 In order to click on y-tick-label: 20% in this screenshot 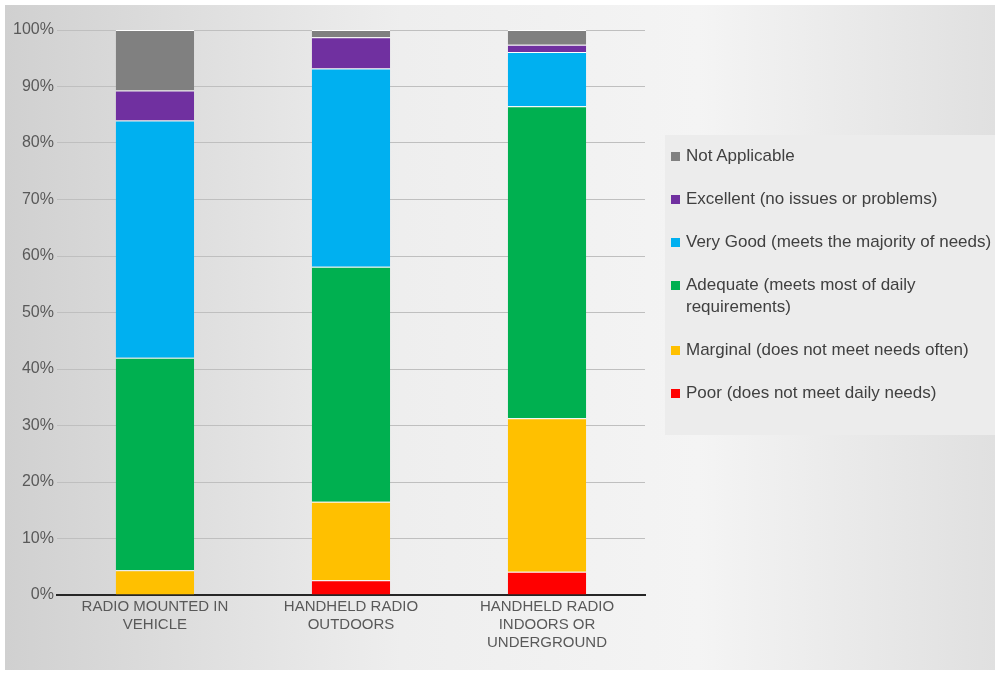, I will do `click(37, 481)`.